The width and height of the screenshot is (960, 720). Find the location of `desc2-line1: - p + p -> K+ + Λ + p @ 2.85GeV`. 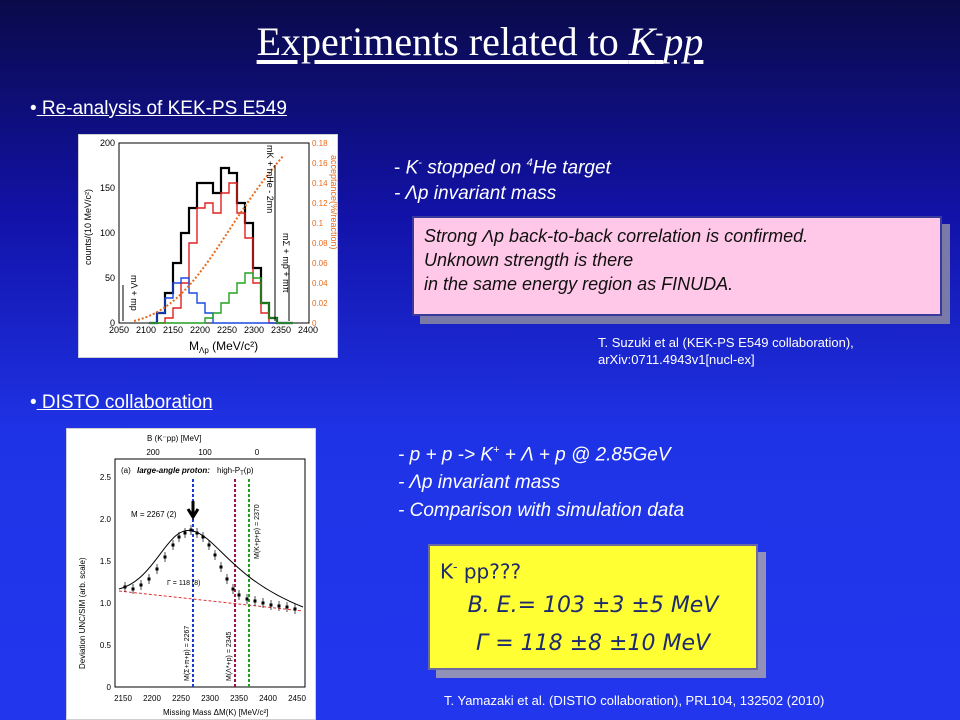

desc2-line1: - p + p -> K+ + Λ + p @ 2.85GeV is located at coordinates (541, 452).